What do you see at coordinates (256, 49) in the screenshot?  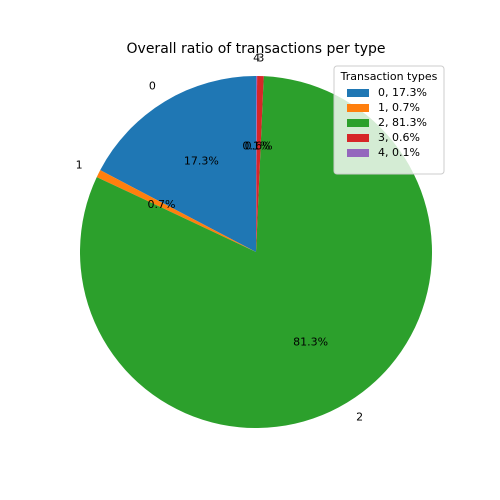 I see `chart-title: Overall ratio of transactions per type` at bounding box center [256, 49].